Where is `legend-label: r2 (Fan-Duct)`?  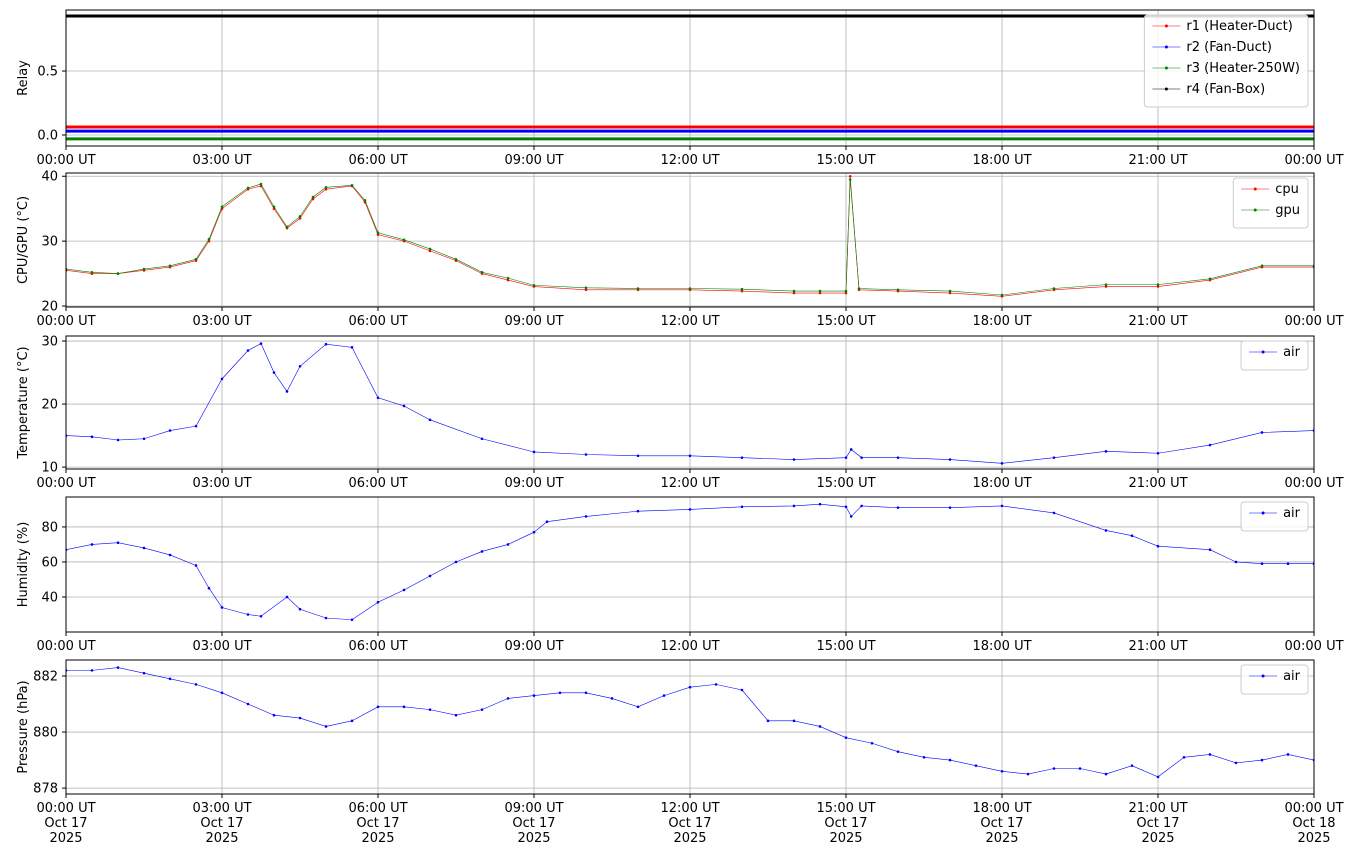
legend-label: r2 (Fan-Duct) is located at coordinates (1229, 47).